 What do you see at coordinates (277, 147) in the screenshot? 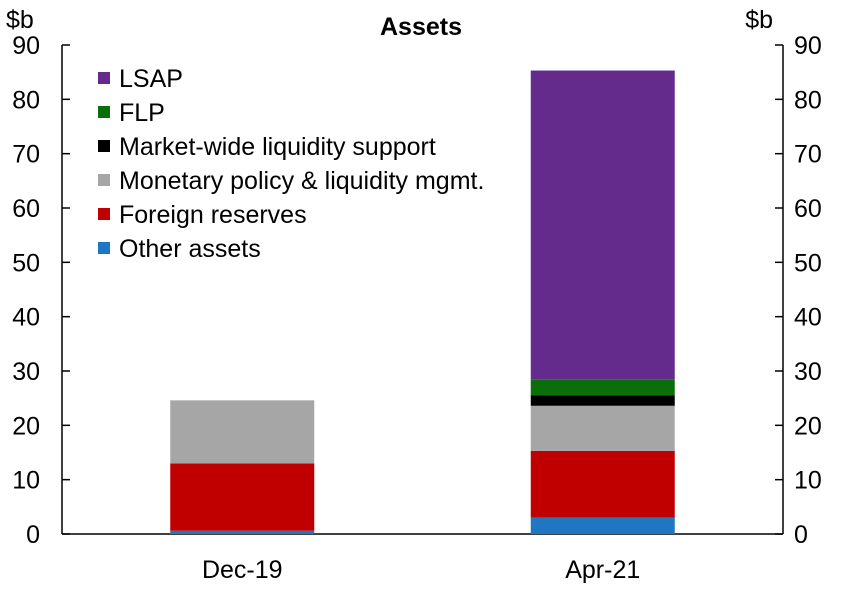
I see `legend-label: Market-wide liquidity support` at bounding box center [277, 147].